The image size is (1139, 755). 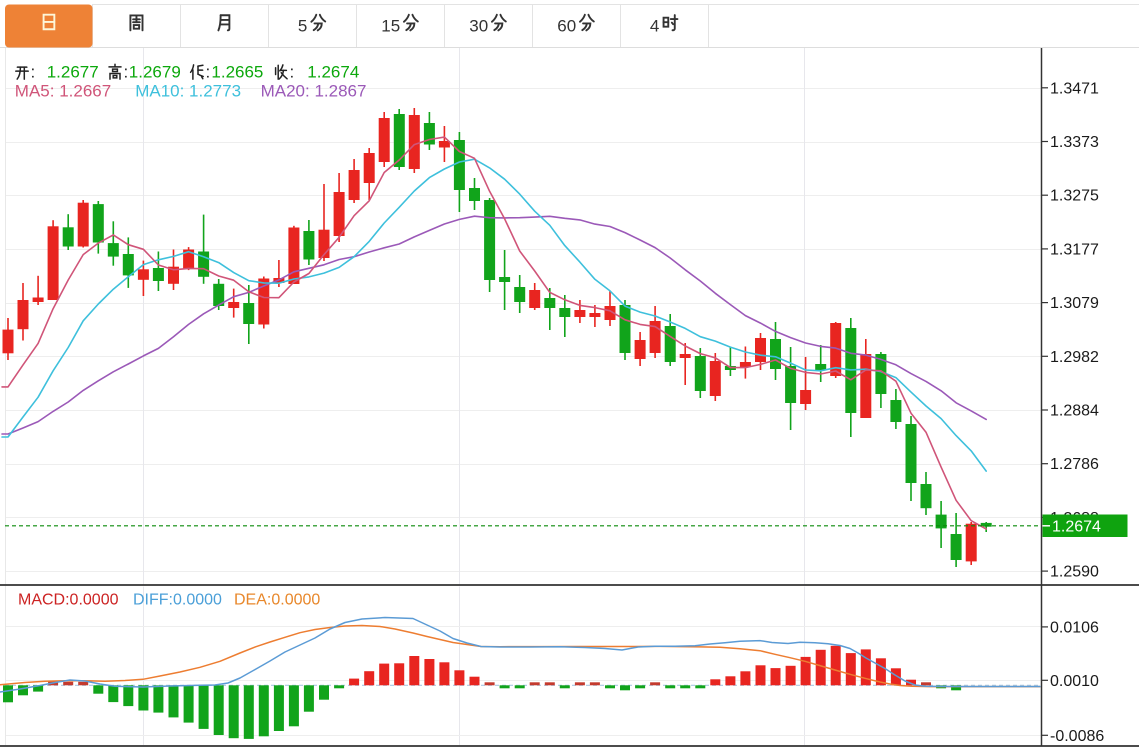 I want to click on svg-text: DEA:0.0000, so click(x=277, y=600).